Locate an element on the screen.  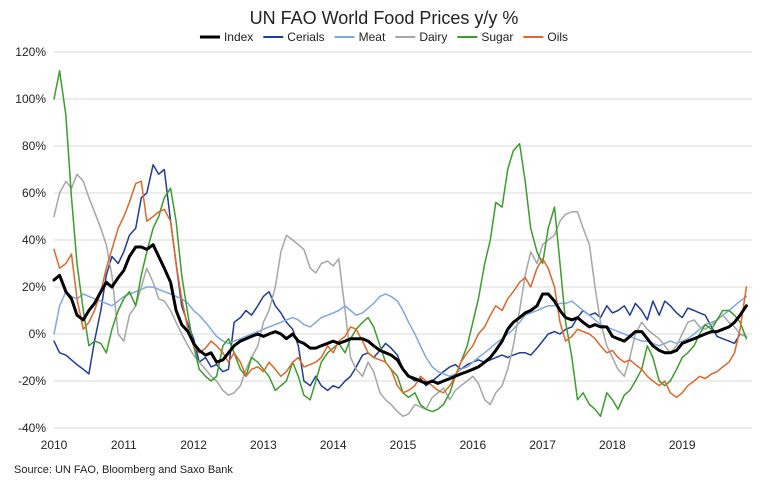
legend-label-oils: Oils is located at coordinates (557, 37).